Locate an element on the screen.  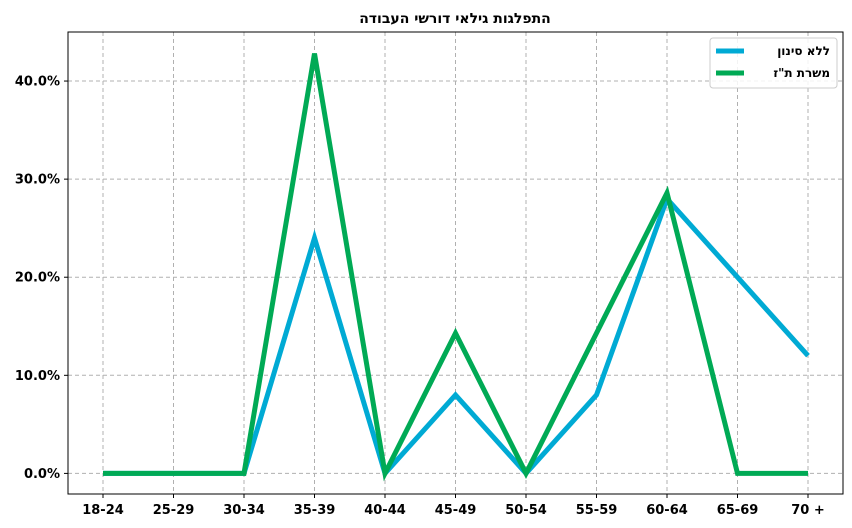
y-tick-label: 40.0% is located at coordinates (37, 82).